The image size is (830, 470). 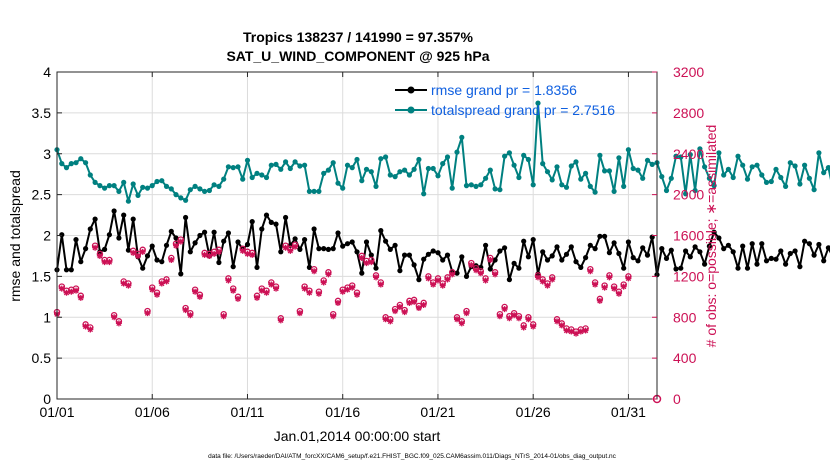 What do you see at coordinates (677, 399) in the screenshot?
I see `y2-tick-label: 0` at bounding box center [677, 399].